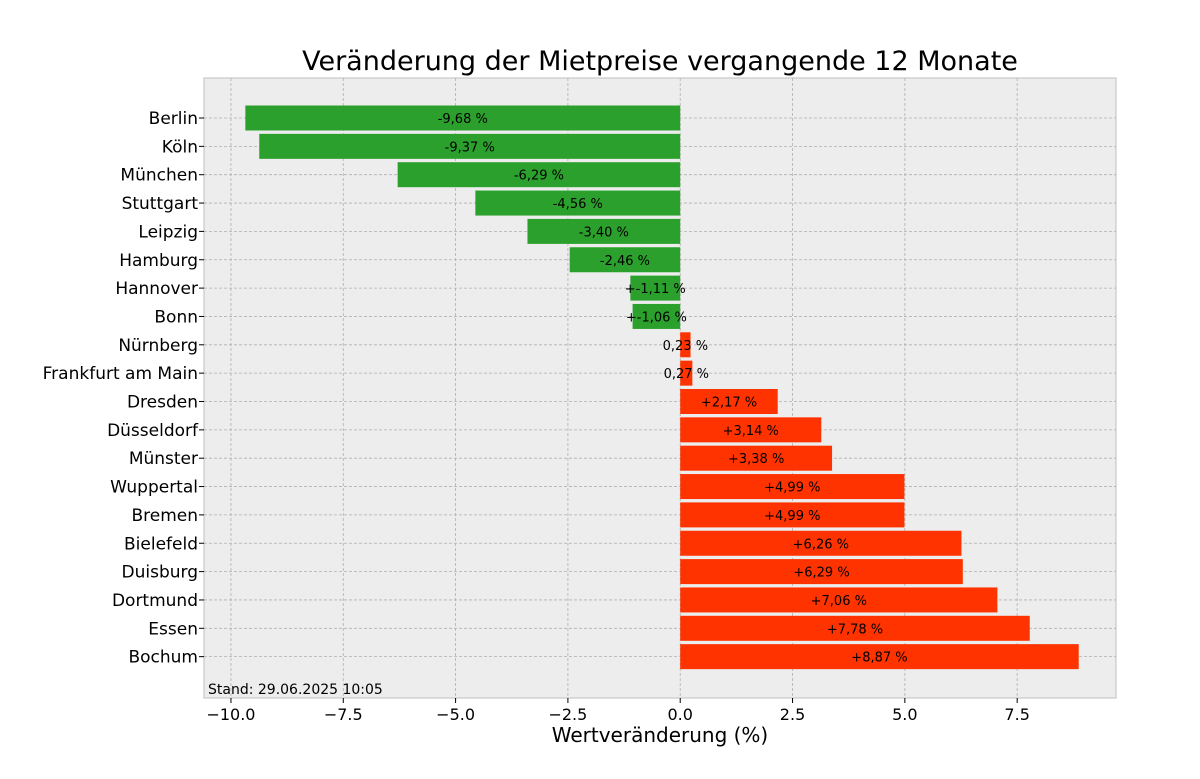  What do you see at coordinates (120, 374) in the screenshot?
I see `y-tick-label: Frankfurt am Main` at bounding box center [120, 374].